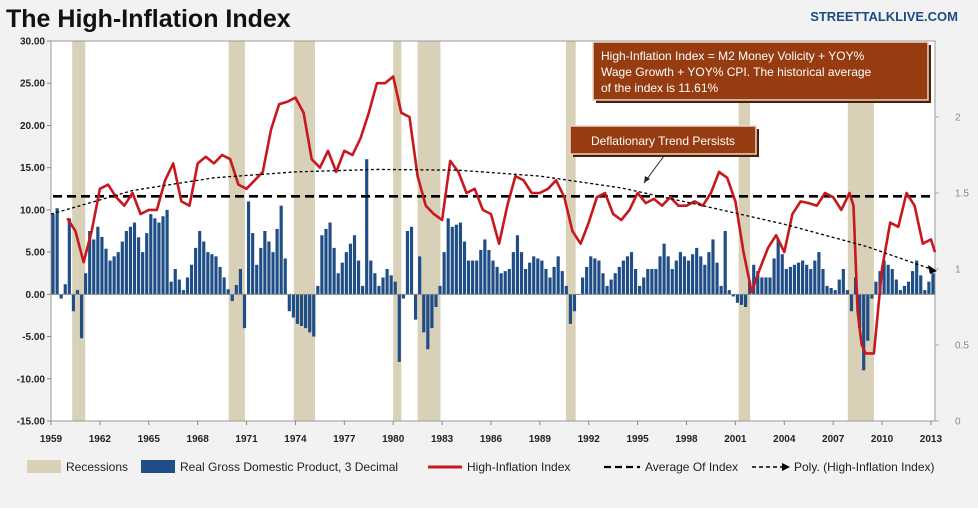 The height and width of the screenshot is (508, 978). I want to click on x-tick-label: 1968, so click(198, 439).